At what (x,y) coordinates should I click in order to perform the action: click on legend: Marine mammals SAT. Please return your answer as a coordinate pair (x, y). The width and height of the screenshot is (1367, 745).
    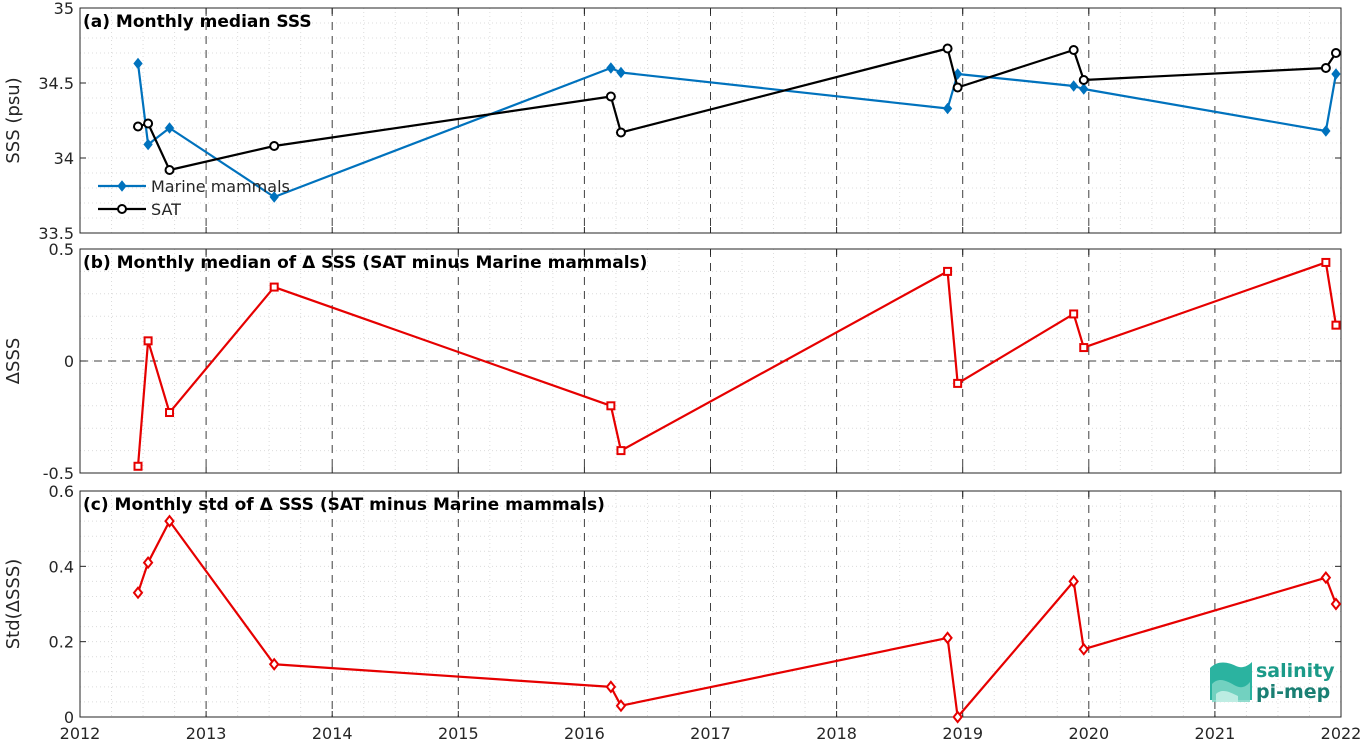
    Looking at the image, I should click on (194, 198).